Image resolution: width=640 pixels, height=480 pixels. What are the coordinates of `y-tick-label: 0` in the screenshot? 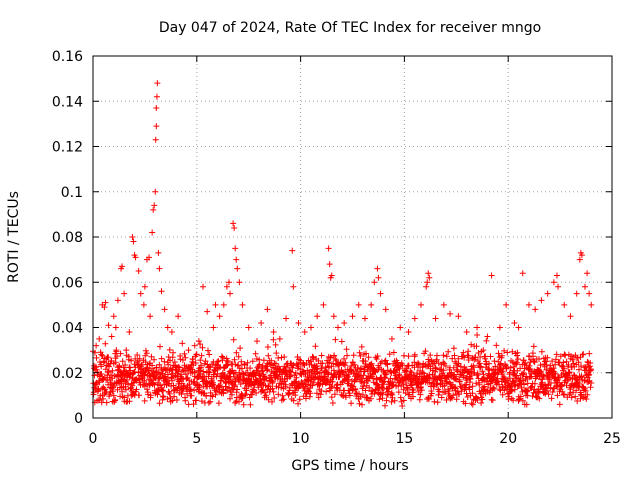 It's located at (78, 419).